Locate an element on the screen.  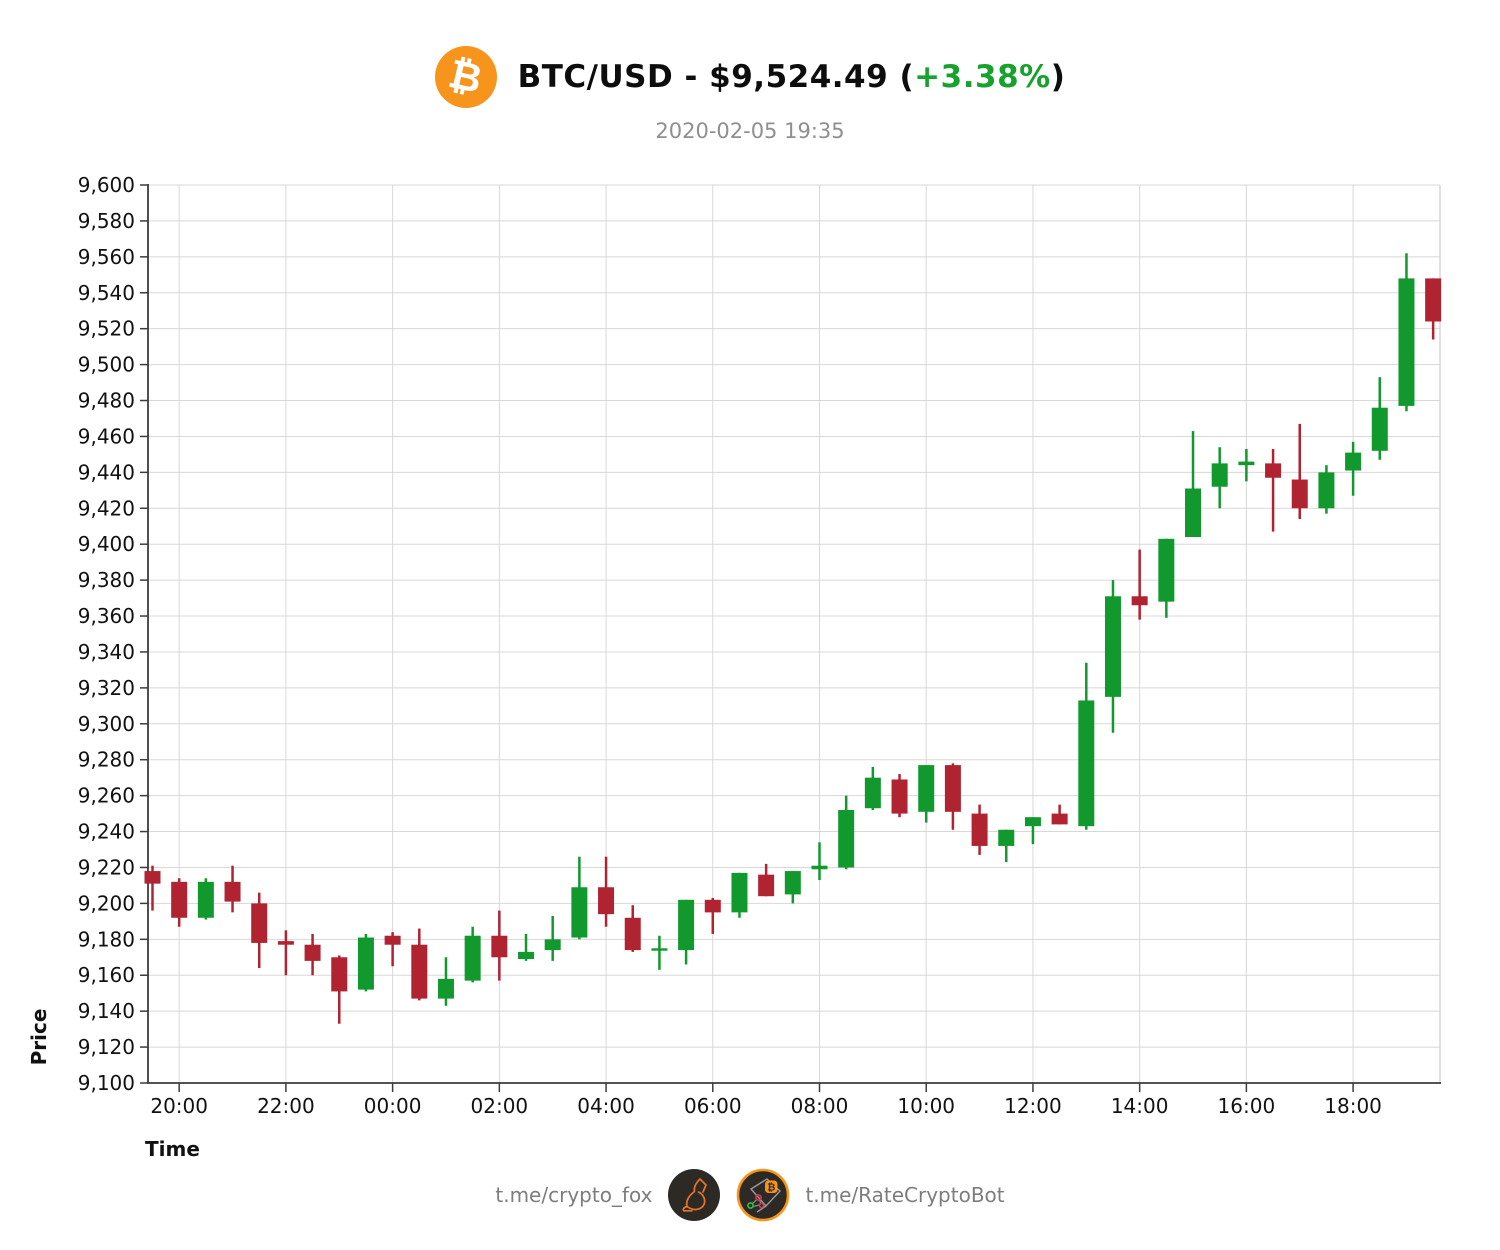
footer: t.me/crypto_fox ₿ t.me/RateCryptoBot is located at coordinates (750, 1195).